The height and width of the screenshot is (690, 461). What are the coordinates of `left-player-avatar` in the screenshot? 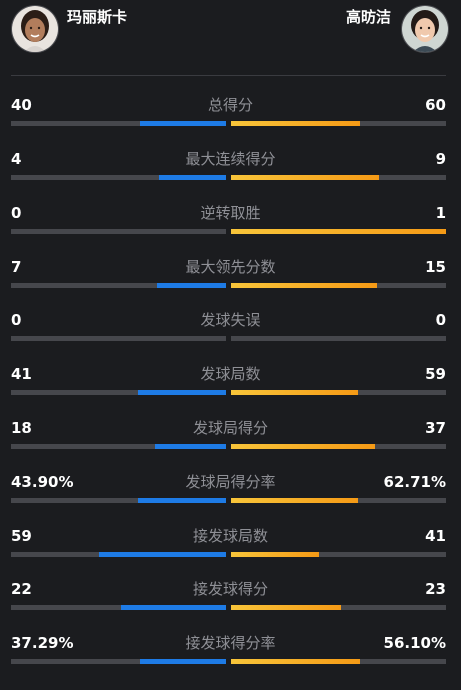 It's located at (35, 29).